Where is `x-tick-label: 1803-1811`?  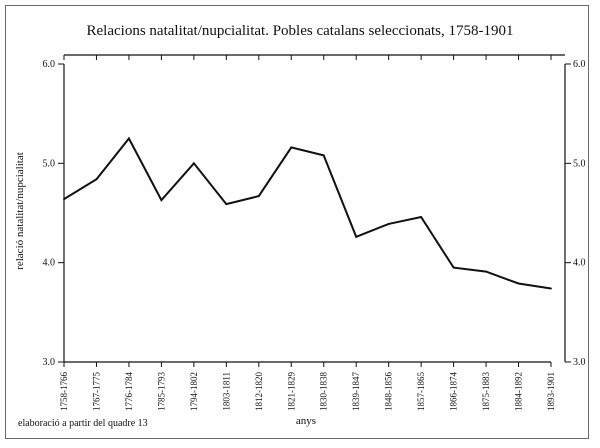 x-tick-label: 1803-1811 is located at coordinates (226, 391).